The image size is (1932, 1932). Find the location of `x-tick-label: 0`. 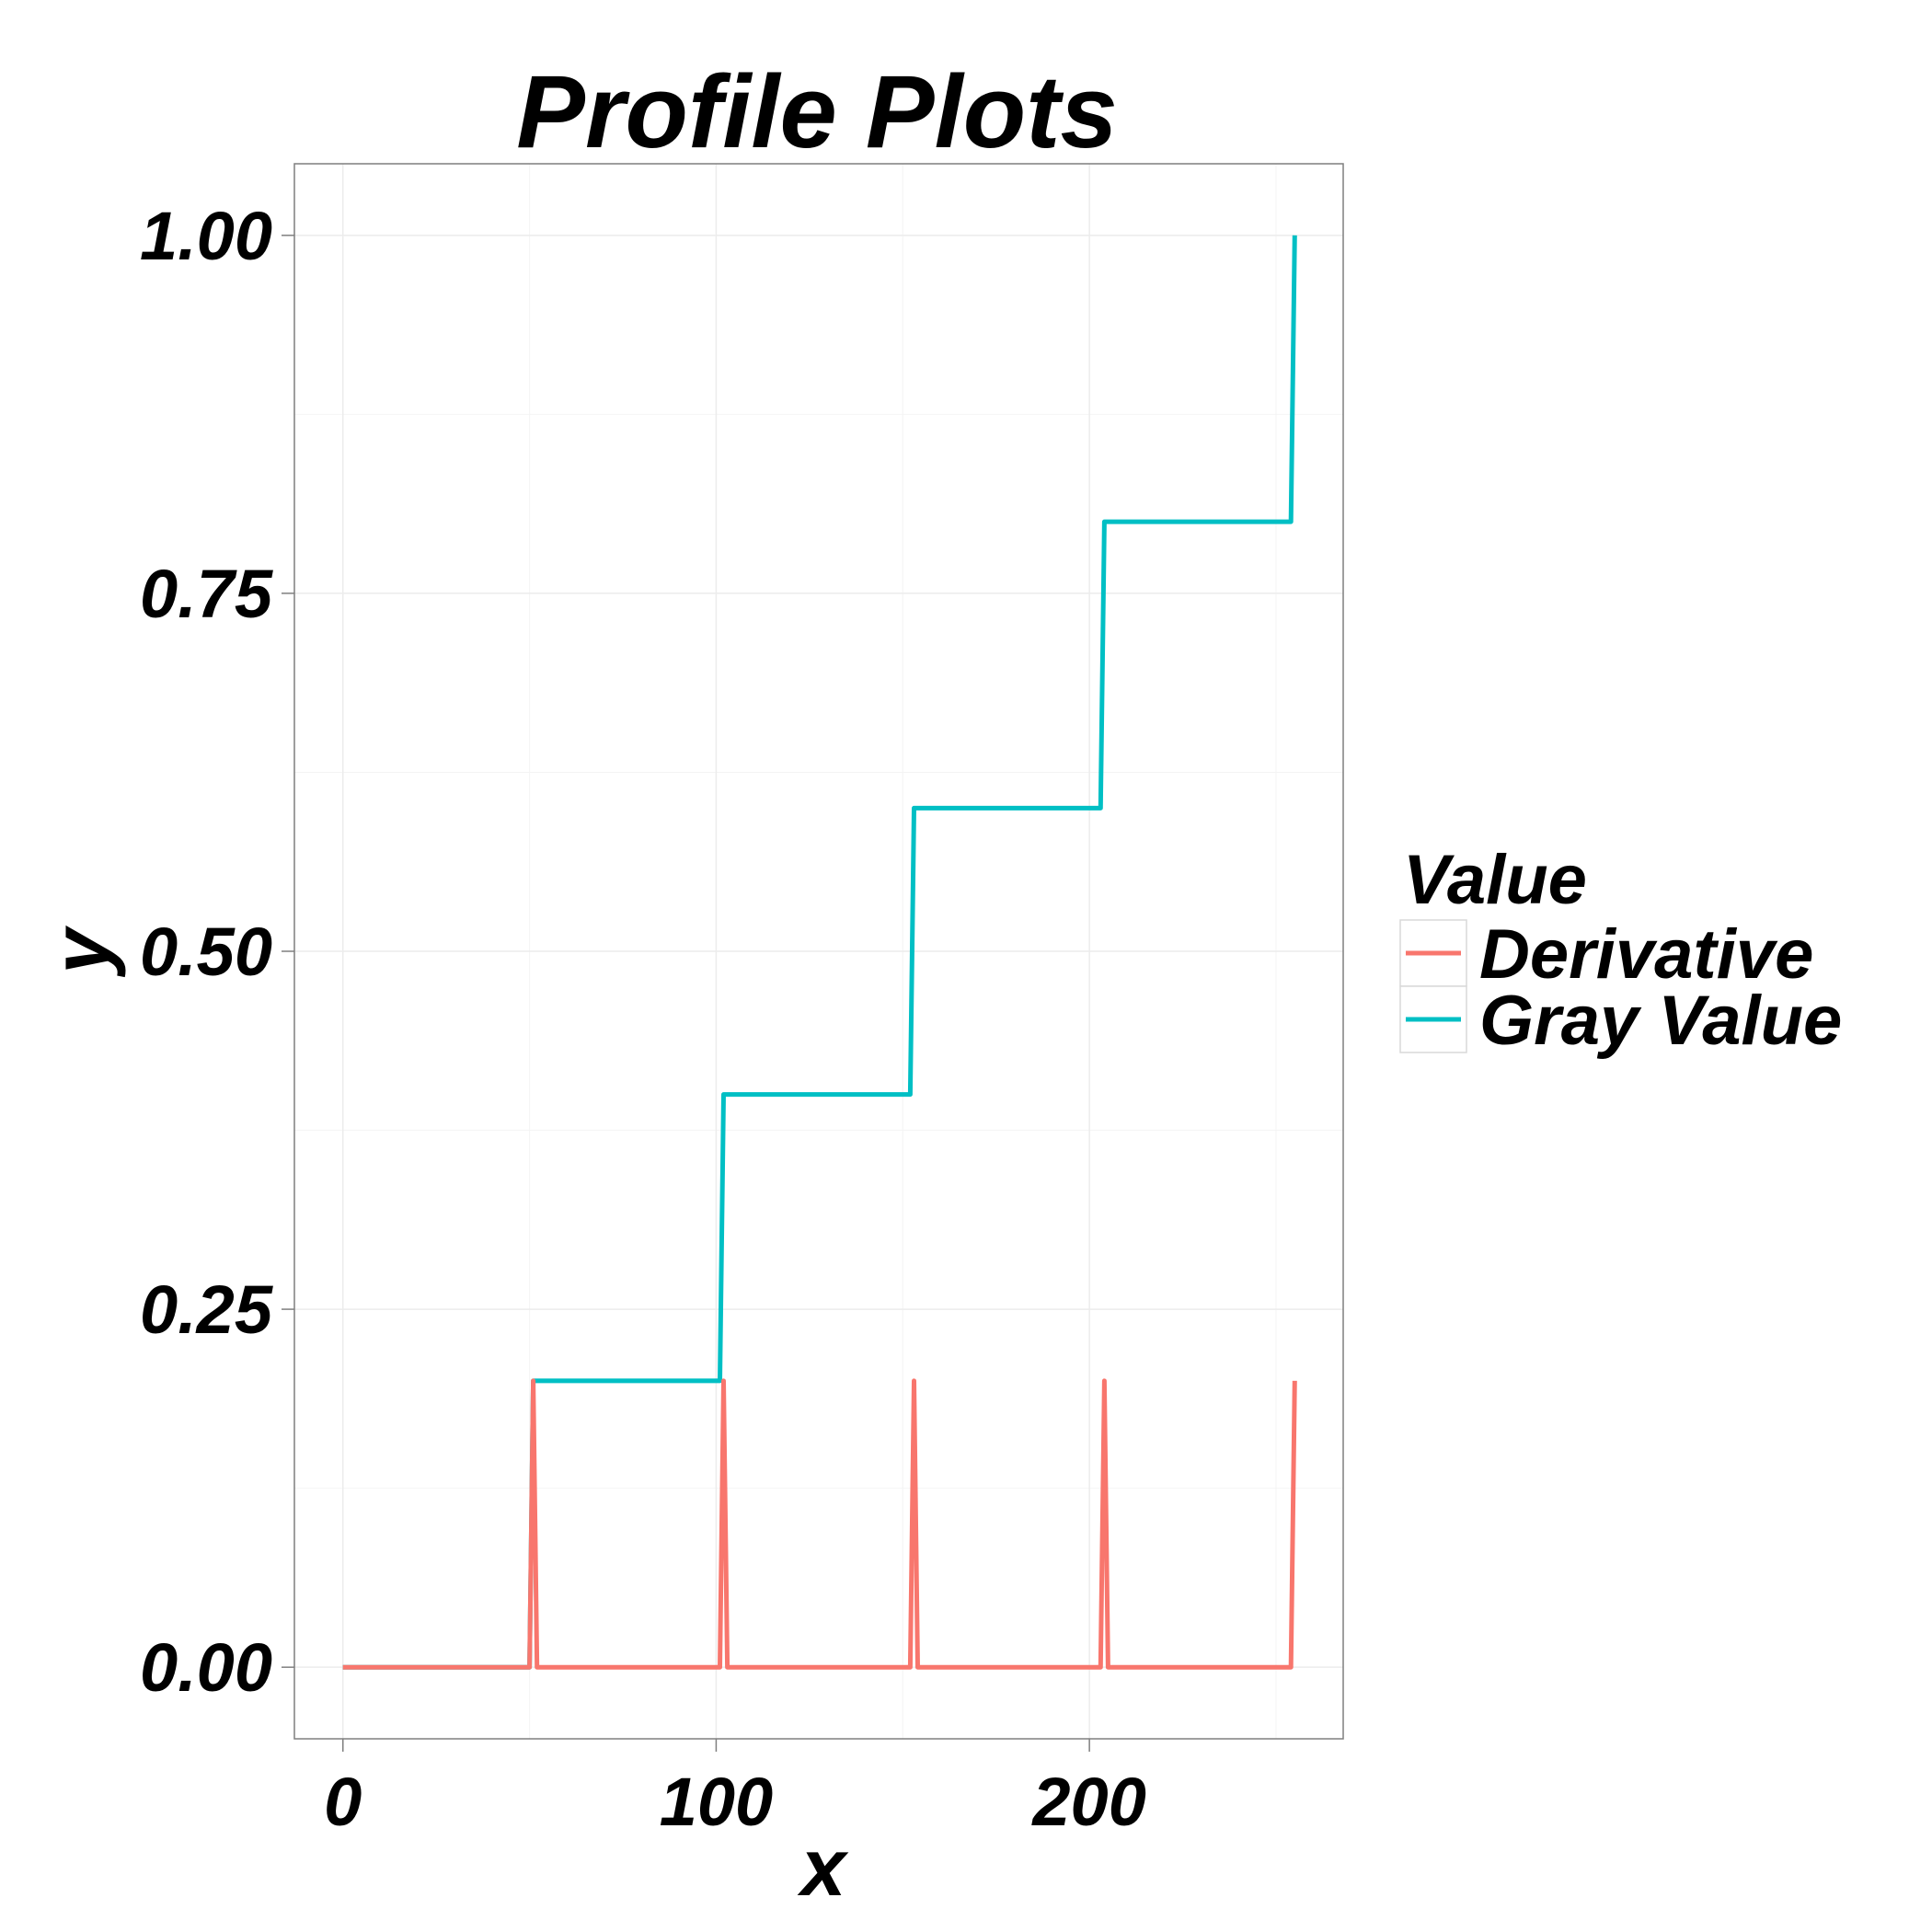

x-tick-label: 0 is located at coordinates (343, 1802).